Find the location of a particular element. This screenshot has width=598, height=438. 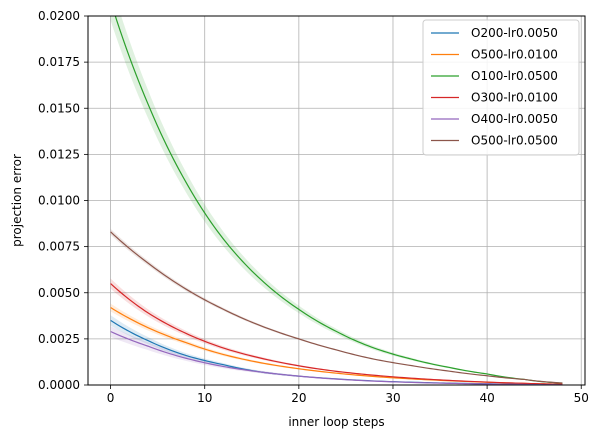

x-tick-label: 20 is located at coordinates (298, 398).